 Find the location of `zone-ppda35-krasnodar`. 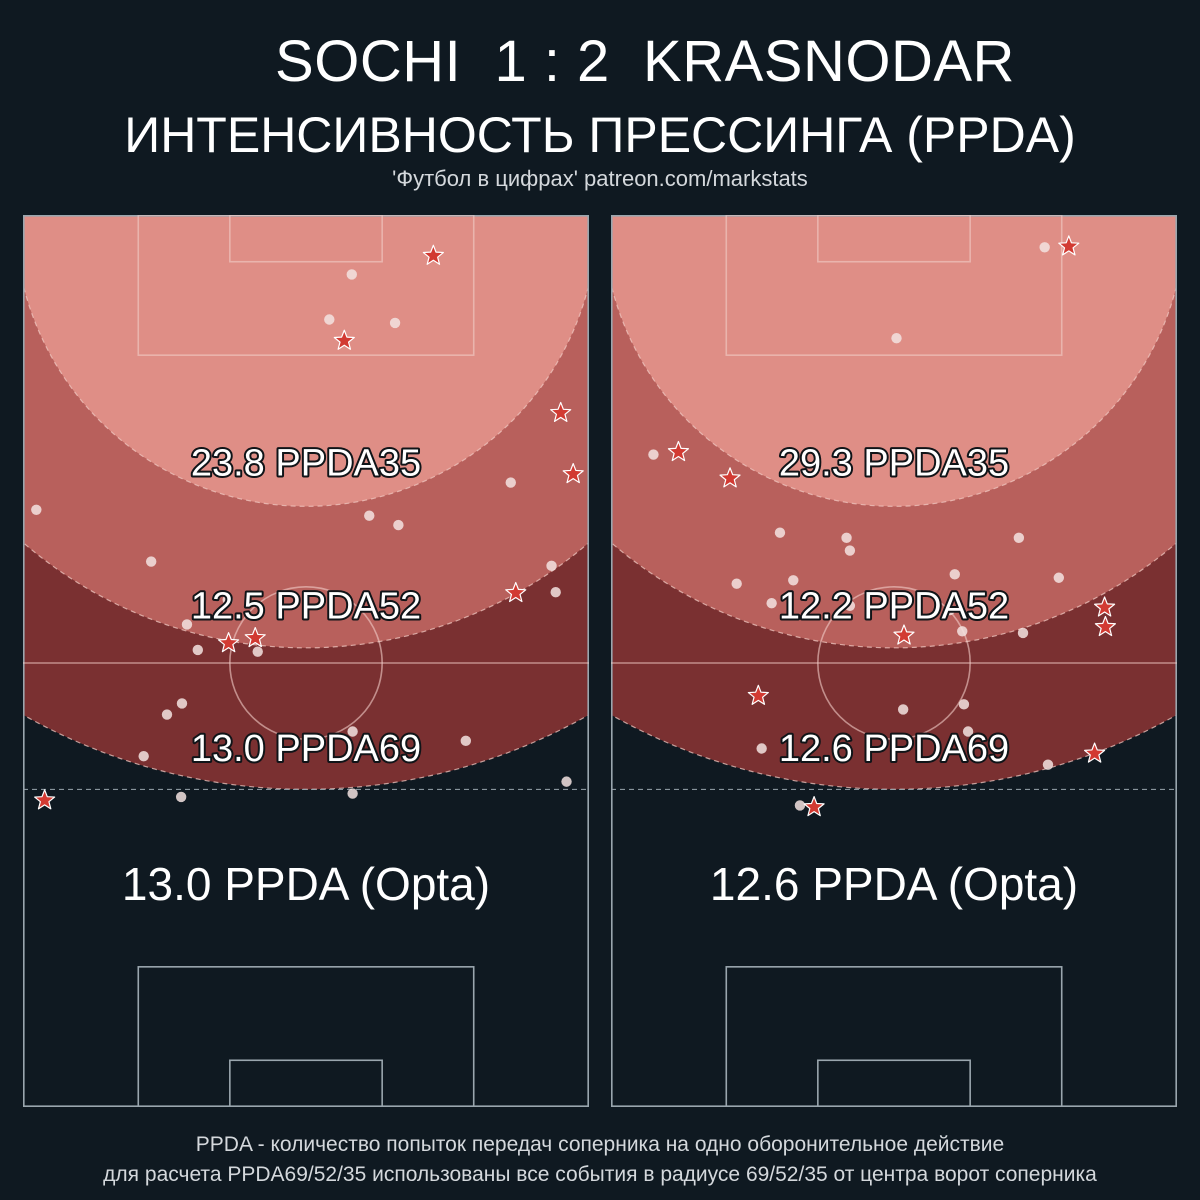

zone-ppda35-krasnodar is located at coordinates (894, 361).